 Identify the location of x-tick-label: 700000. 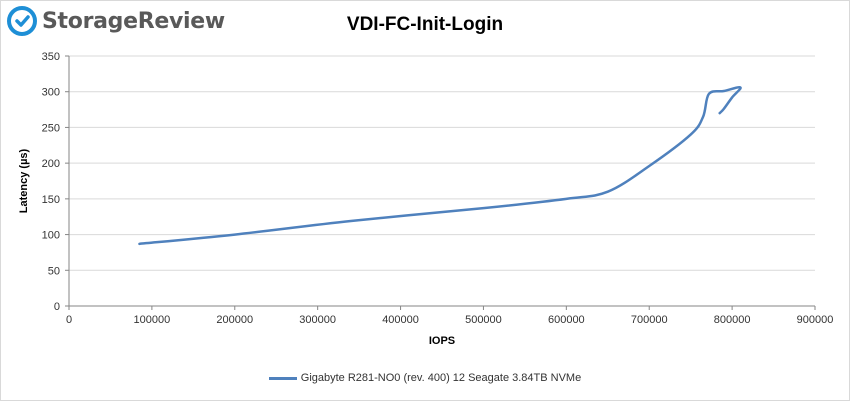
(649, 320).